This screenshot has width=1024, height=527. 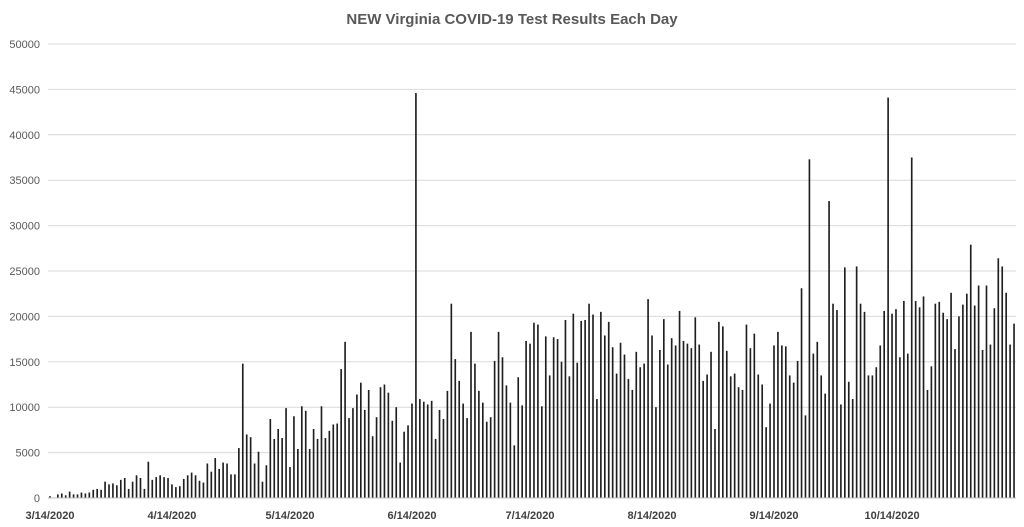 I want to click on x-tick-label: 4/14/2020, so click(x=171, y=516).